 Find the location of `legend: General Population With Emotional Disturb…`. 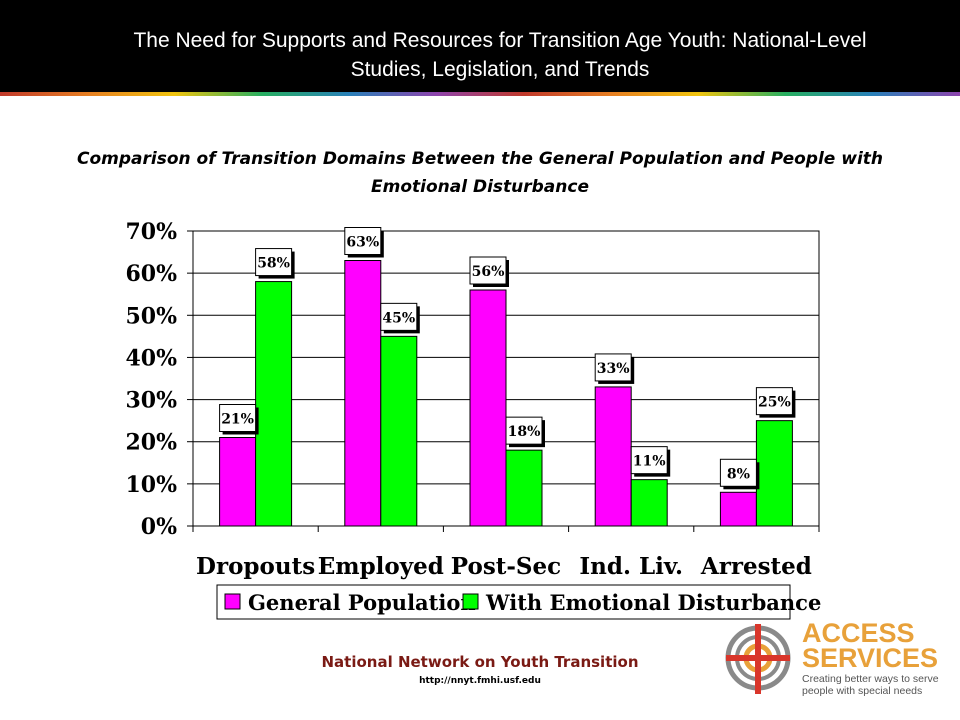

legend: General Population With Emotional Disturb… is located at coordinates (518, 602).